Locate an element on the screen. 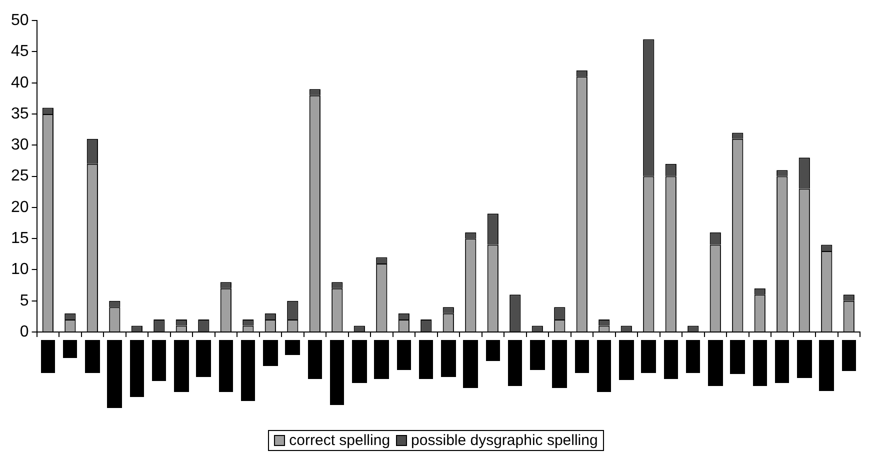 The height and width of the screenshot is (457, 872). y-tick-label: 10 is located at coordinates (20, 269).